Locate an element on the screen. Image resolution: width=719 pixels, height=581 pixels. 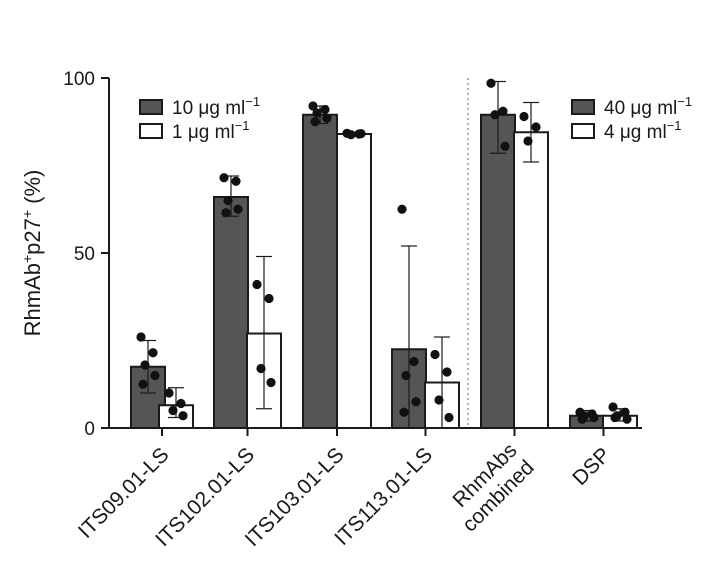
y-axis: 0 50 100 is located at coordinates (86, 254).